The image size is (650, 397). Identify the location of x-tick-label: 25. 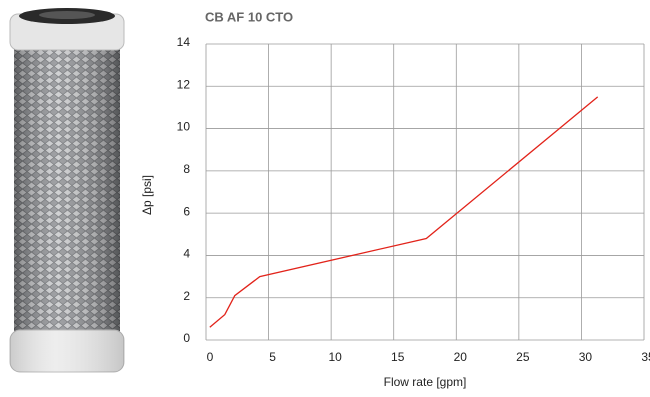
(523, 357).